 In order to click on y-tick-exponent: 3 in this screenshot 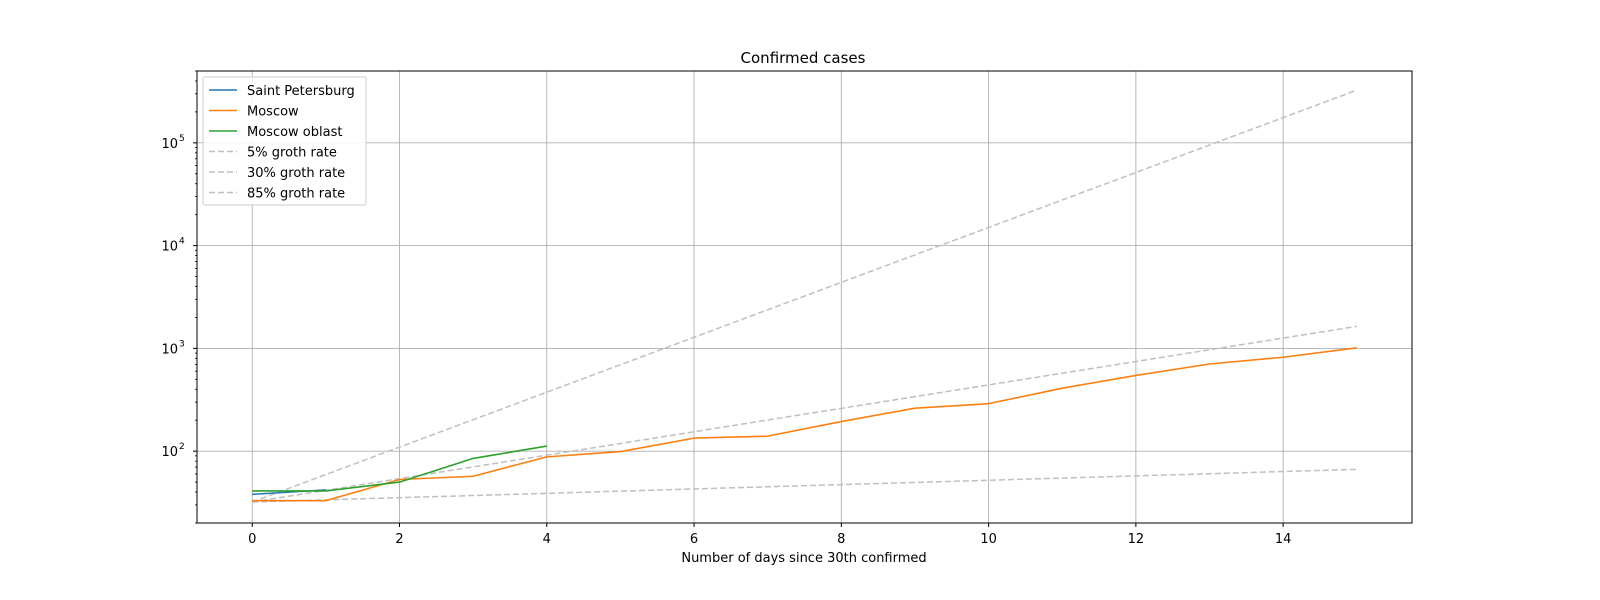, I will do `click(182, 344)`.